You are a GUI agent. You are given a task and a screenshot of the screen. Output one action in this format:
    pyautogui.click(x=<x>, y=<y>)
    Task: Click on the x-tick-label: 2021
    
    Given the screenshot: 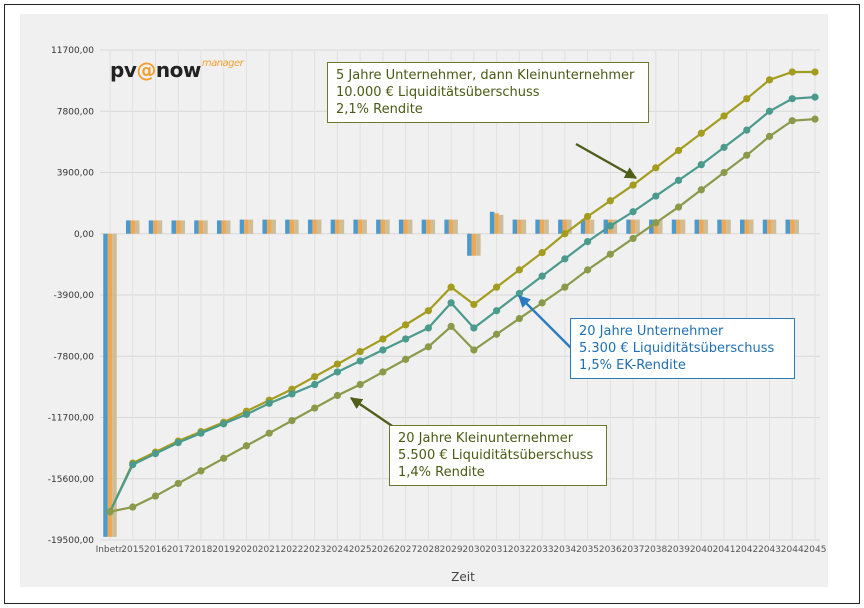 What is the action you would take?
    pyautogui.click(x=269, y=550)
    